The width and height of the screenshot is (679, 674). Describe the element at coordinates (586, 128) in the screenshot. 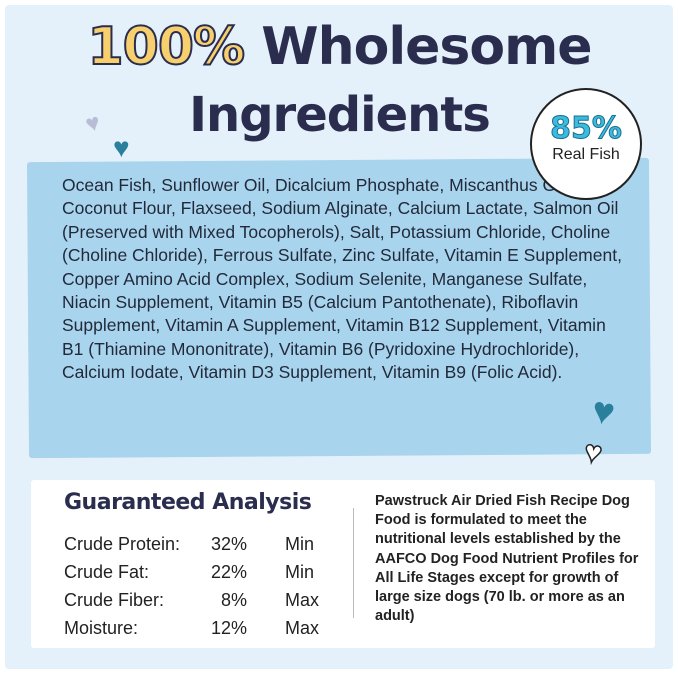

I see `badge-value: 85%` at that location.